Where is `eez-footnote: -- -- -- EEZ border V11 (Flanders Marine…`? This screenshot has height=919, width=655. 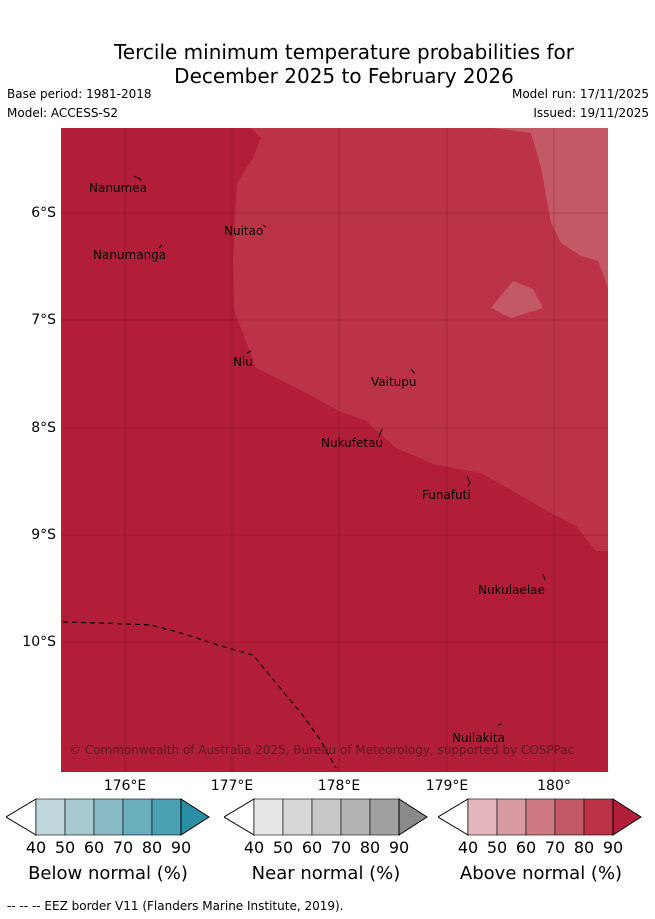
eez-footnote: -- -- -- EEZ border V11 (Flanders Marine… is located at coordinates (175, 906).